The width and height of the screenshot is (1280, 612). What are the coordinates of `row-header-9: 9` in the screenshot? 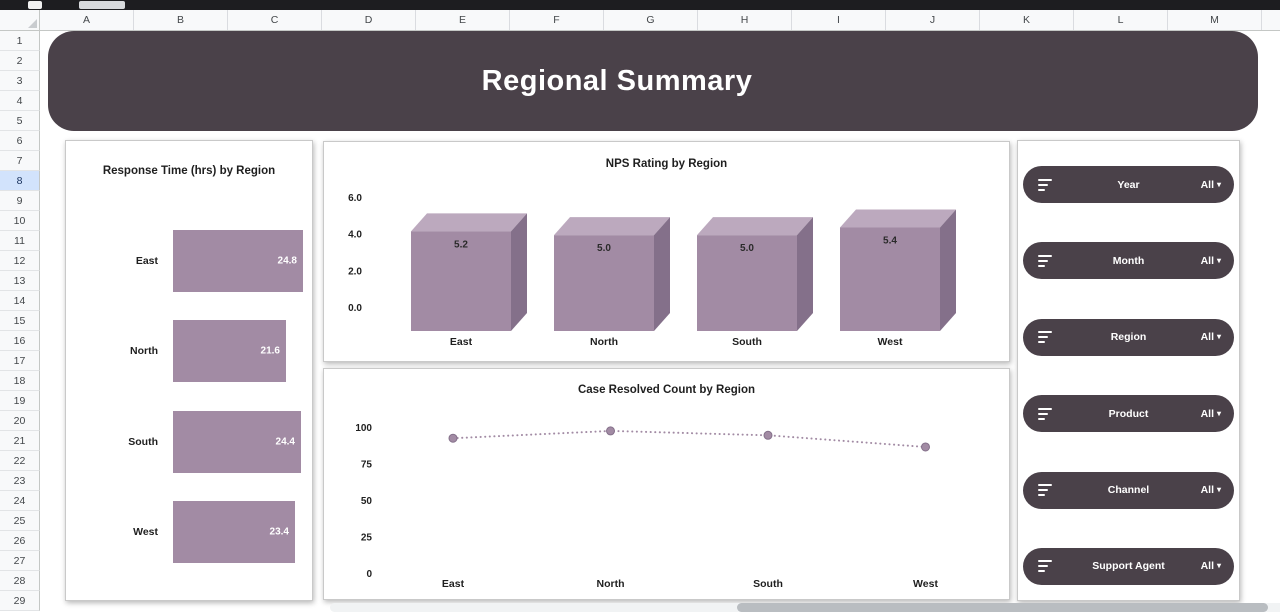 It's located at (20, 201).